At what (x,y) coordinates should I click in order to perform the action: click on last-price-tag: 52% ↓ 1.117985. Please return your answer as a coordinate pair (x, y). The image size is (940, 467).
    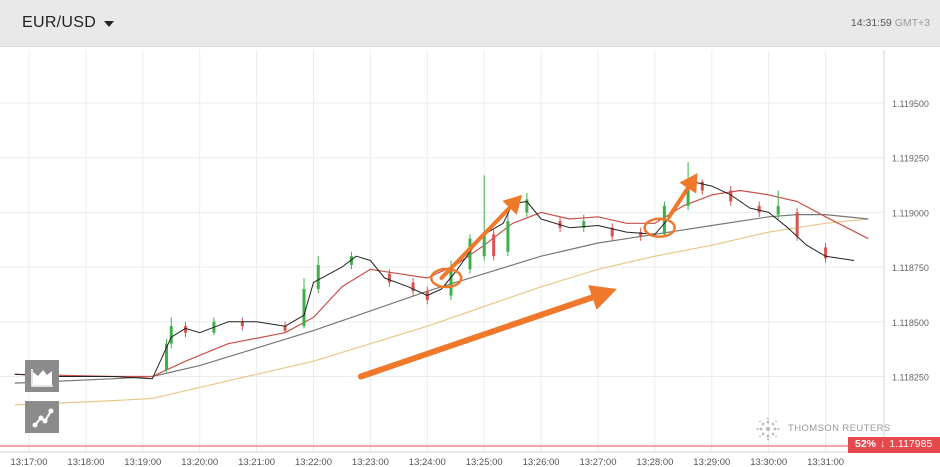
    Looking at the image, I should click on (894, 445).